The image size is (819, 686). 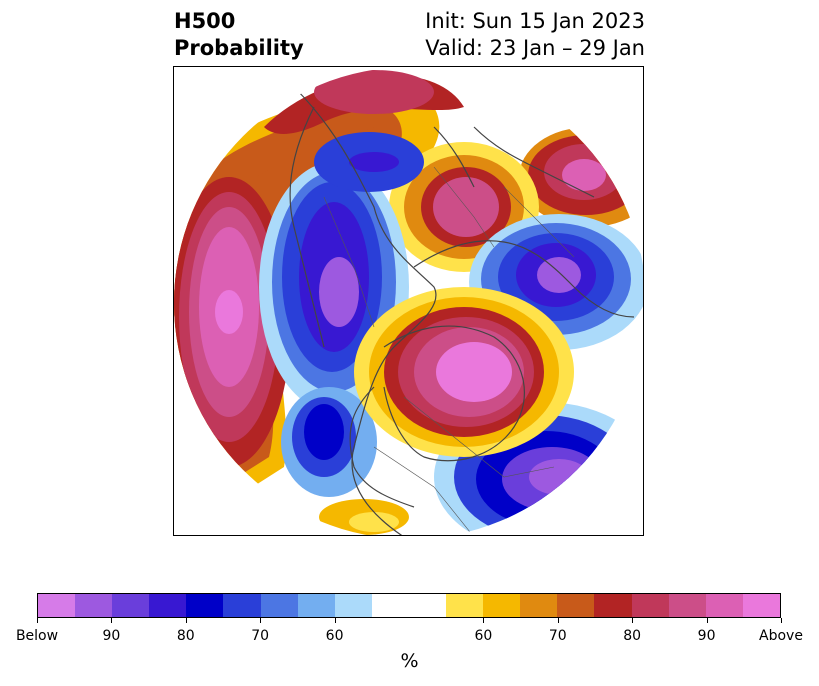 I want to click on colorbar-label: %, so click(x=409, y=661).